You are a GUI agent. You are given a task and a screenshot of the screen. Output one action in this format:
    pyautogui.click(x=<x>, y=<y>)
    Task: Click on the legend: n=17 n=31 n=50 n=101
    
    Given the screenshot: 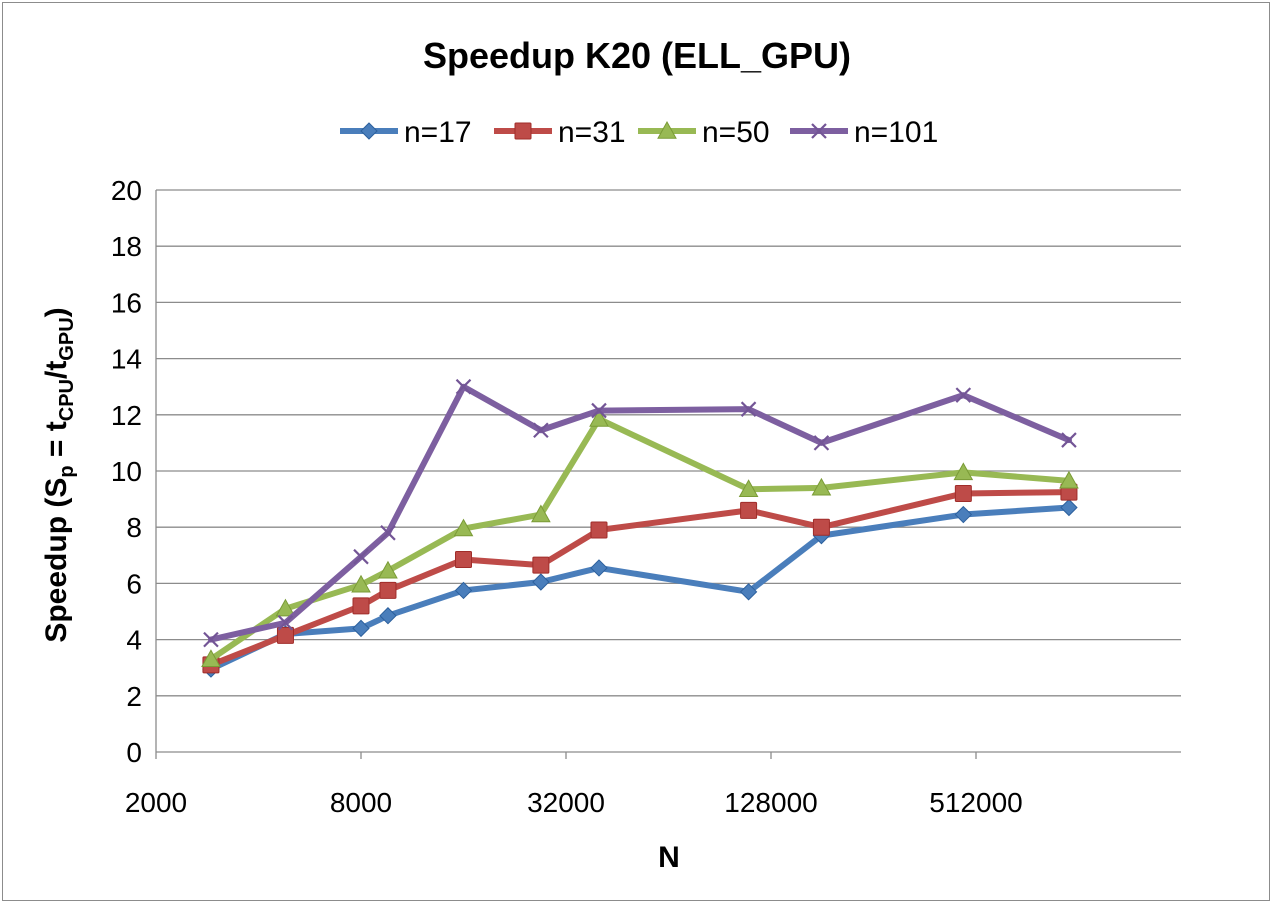 What is the action you would take?
    pyautogui.click(x=639, y=132)
    